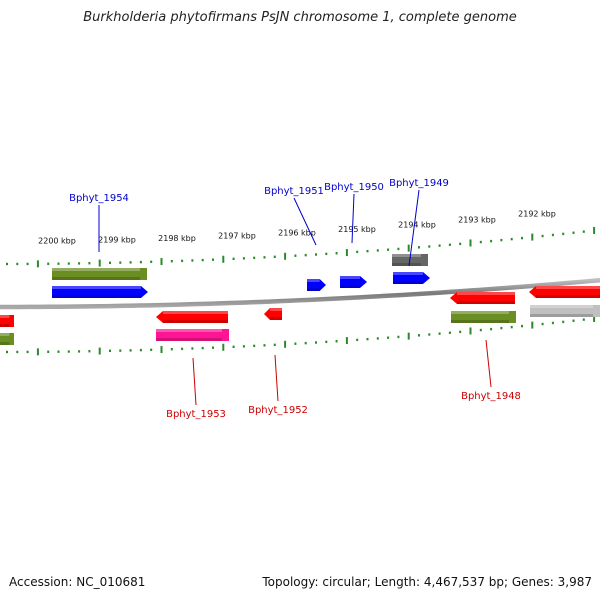 The width and height of the screenshot is (600, 600). I want to click on genome-backbone, so click(300, 293).